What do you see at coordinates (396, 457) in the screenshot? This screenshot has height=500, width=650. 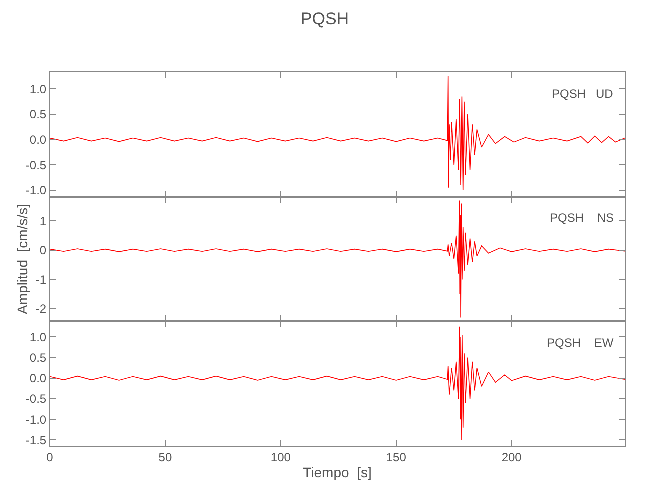 I see `x-tick-label: 150` at bounding box center [396, 457].